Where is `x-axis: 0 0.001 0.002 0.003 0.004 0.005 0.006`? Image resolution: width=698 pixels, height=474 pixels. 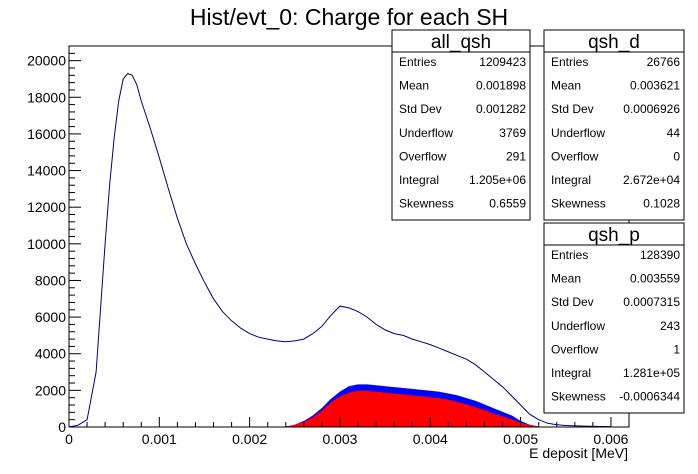
x-axis: 0 0.001 0.002 0.003 0.004 0.005 0.006 is located at coordinates (347, 432).